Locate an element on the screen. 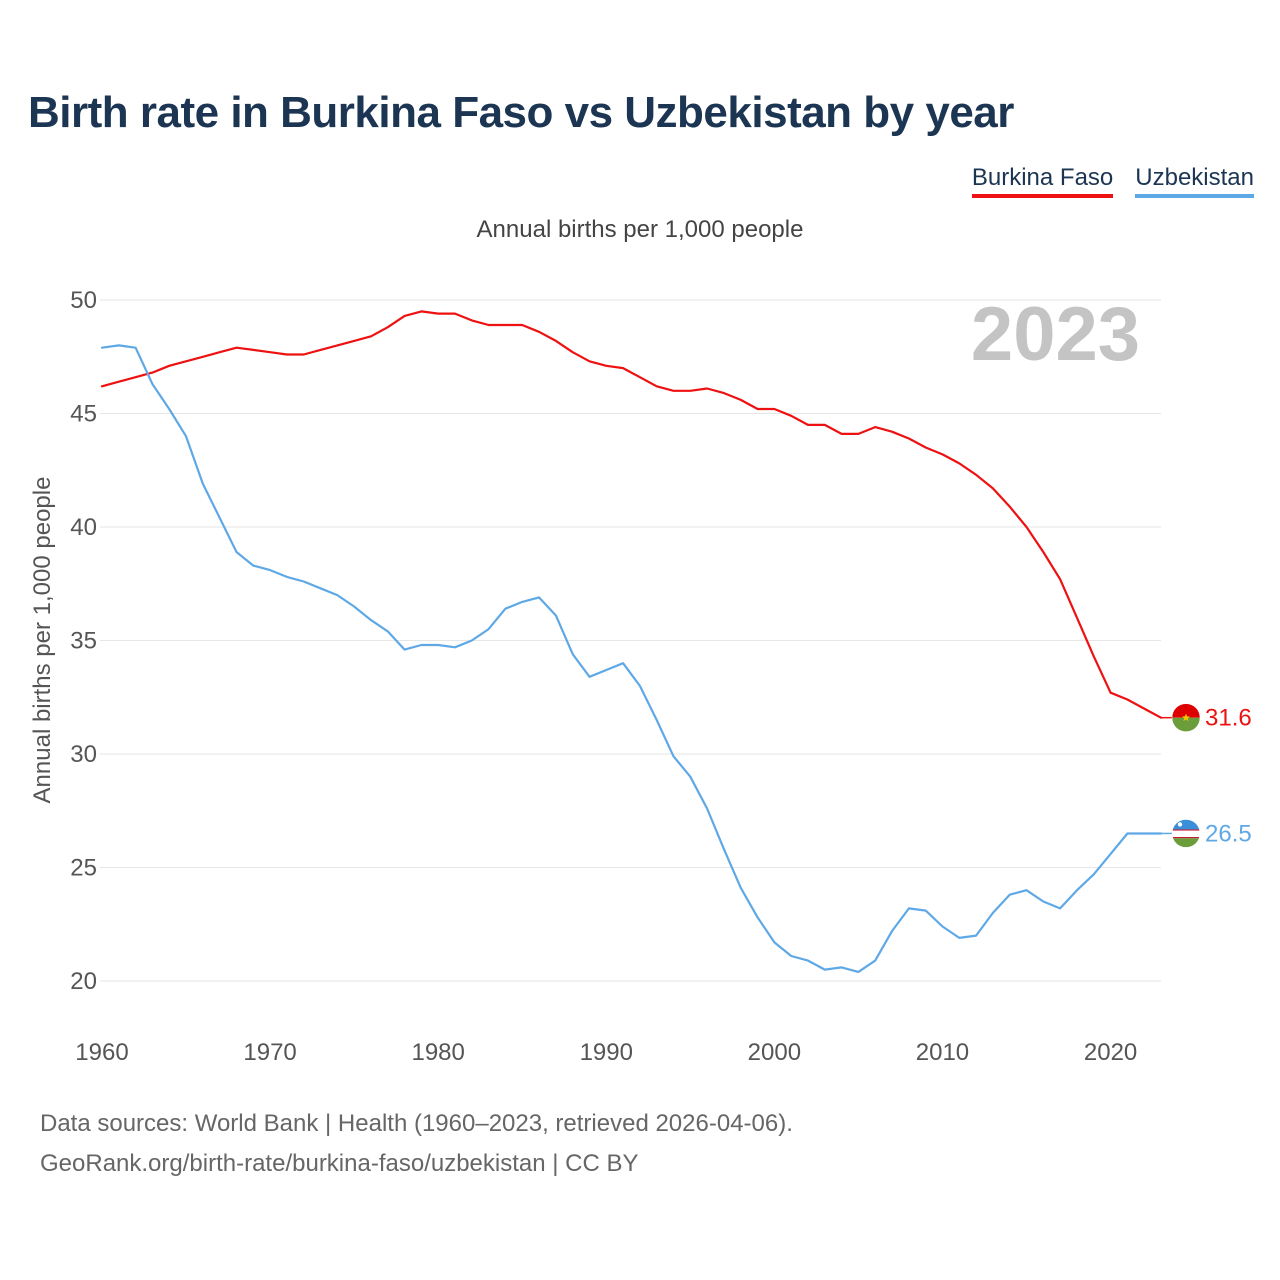 This screenshot has width=1280, height=1280. y-tick-label: 45 is located at coordinates (83, 414).